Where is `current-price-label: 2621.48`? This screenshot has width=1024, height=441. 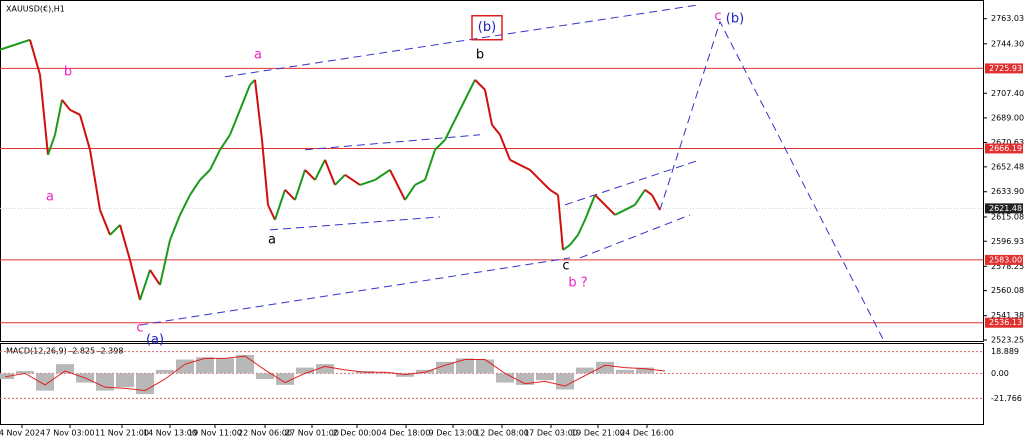
current-price-label: 2621.48 is located at coordinates (1005, 208).